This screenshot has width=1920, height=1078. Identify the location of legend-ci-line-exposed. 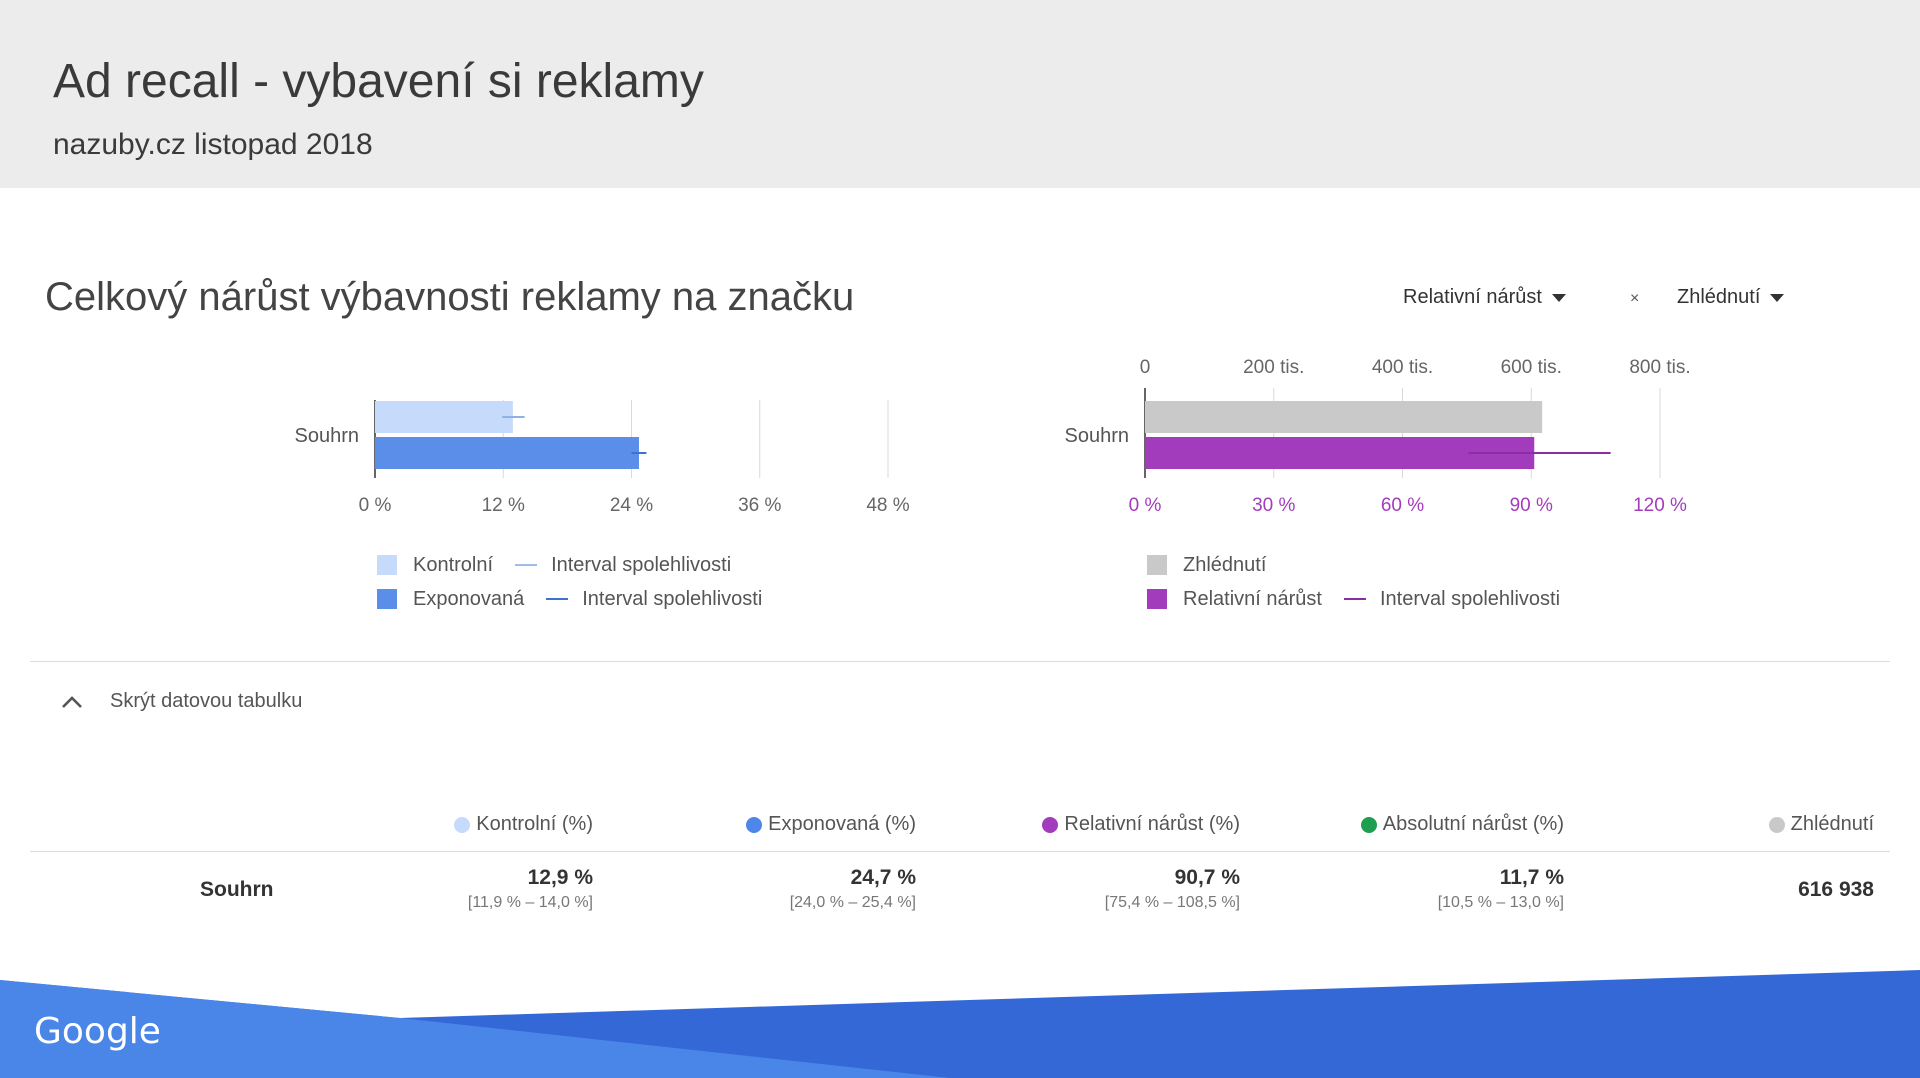
(557, 599).